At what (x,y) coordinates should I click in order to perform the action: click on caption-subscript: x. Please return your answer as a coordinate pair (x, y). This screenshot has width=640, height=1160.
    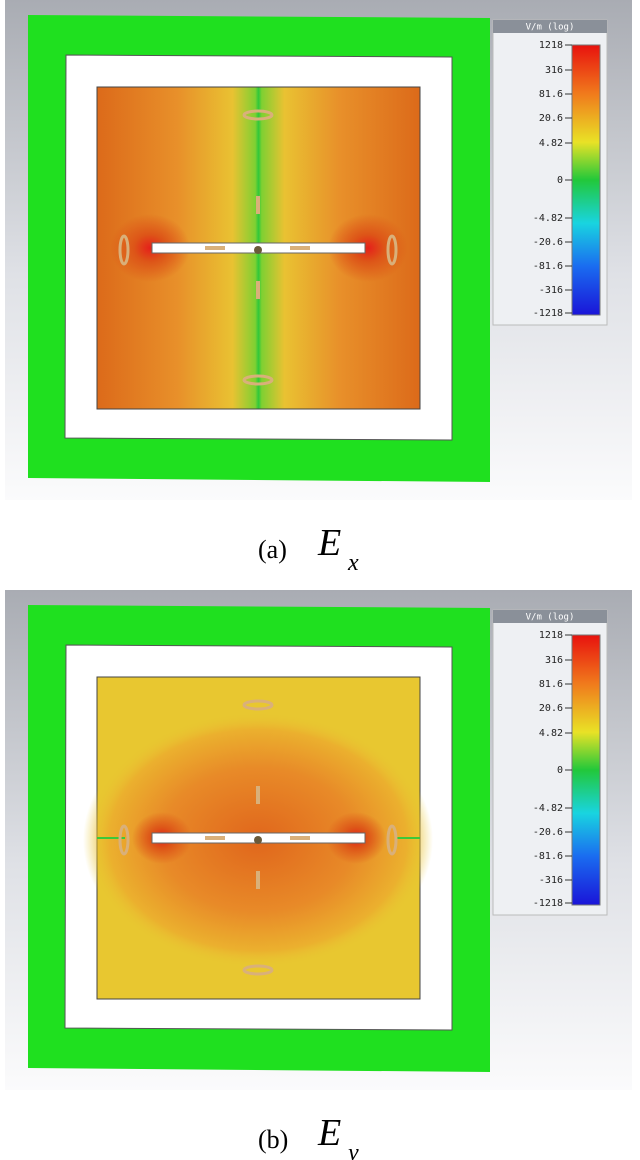
    Looking at the image, I should click on (353, 563).